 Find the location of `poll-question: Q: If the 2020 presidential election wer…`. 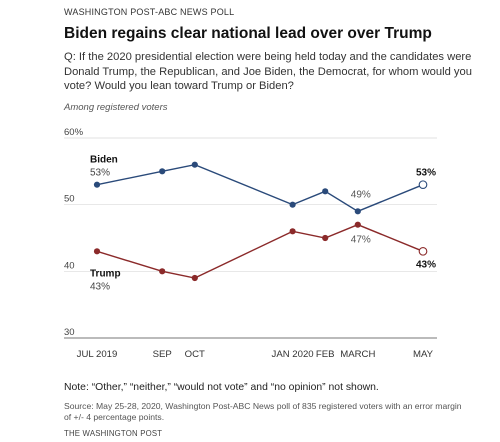

poll-question: Q: If the 2020 presidential election wer… is located at coordinates (268, 72).